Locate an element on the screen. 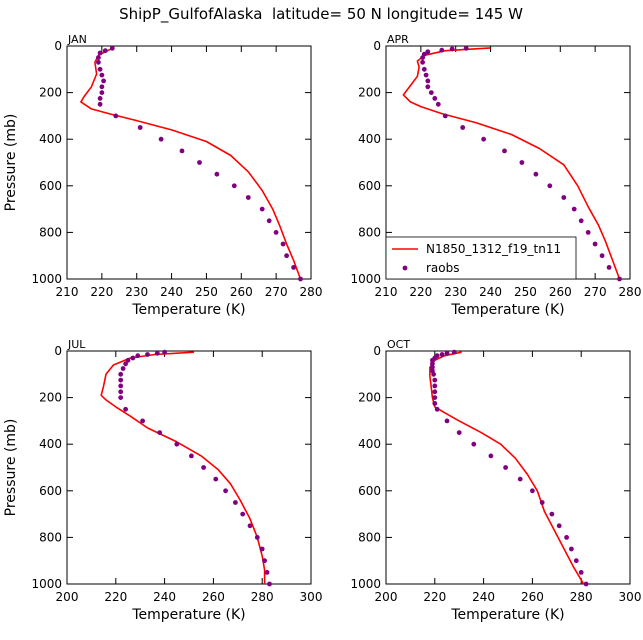 The image size is (643, 640). x-tick-label: 250 is located at coordinates (206, 292).